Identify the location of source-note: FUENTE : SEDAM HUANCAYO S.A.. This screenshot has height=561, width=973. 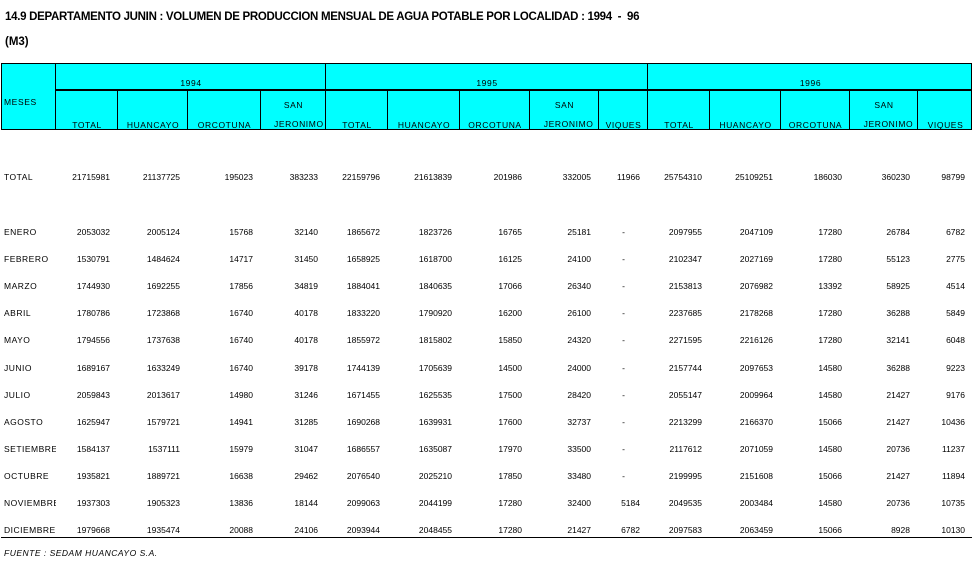
(81, 553).